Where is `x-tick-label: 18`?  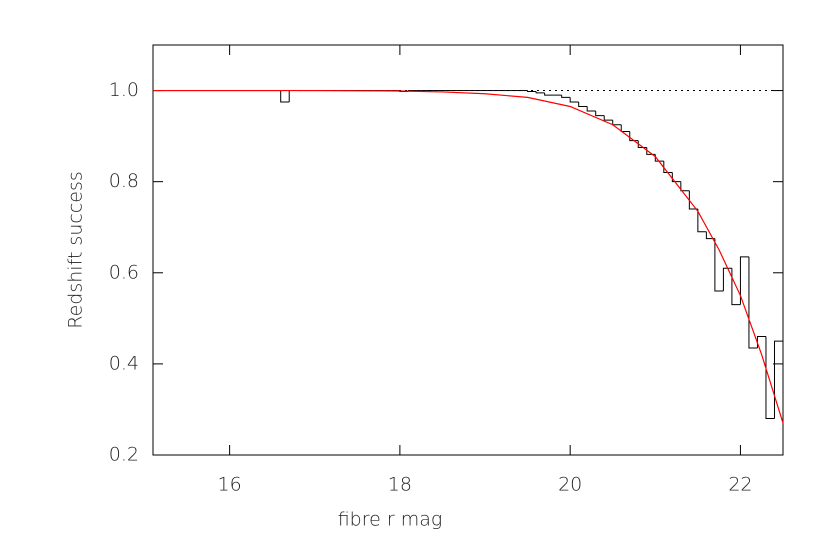
x-tick-label: 18 is located at coordinates (400, 485).